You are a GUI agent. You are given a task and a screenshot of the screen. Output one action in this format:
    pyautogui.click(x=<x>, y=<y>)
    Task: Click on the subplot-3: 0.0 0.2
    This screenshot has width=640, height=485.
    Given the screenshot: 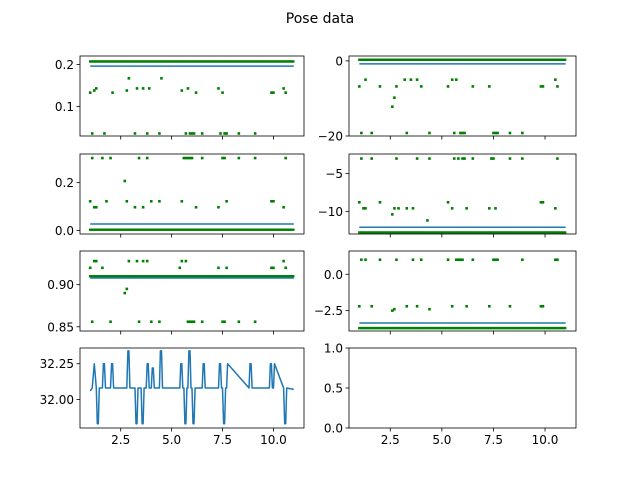 What is the action you would take?
    pyautogui.click(x=180, y=195)
    